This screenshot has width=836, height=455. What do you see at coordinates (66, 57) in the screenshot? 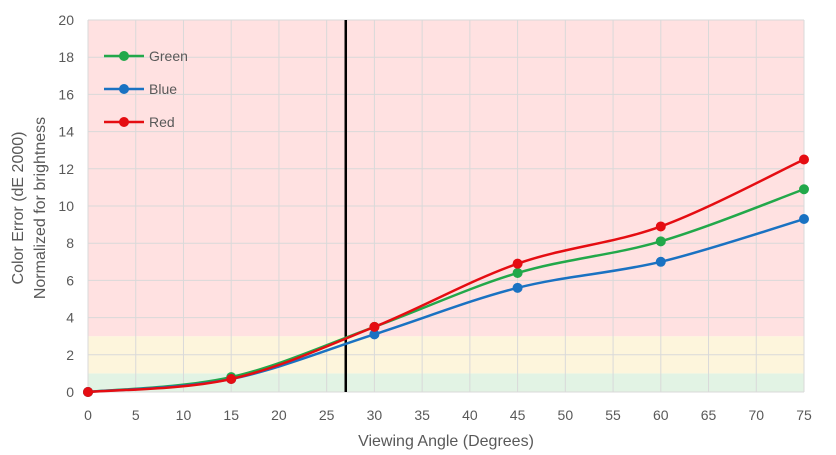
I see `y-tick-label: 18` at bounding box center [66, 57].